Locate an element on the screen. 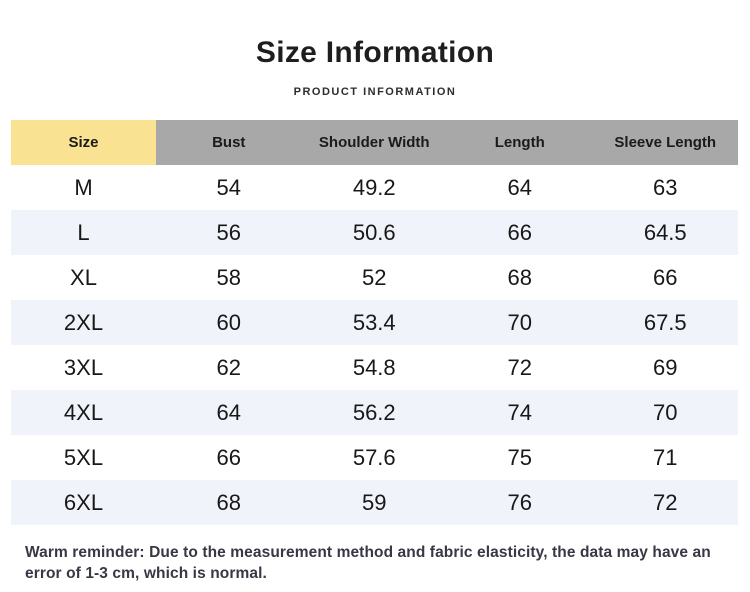  bust-cell: 54 is located at coordinates (228, 187).